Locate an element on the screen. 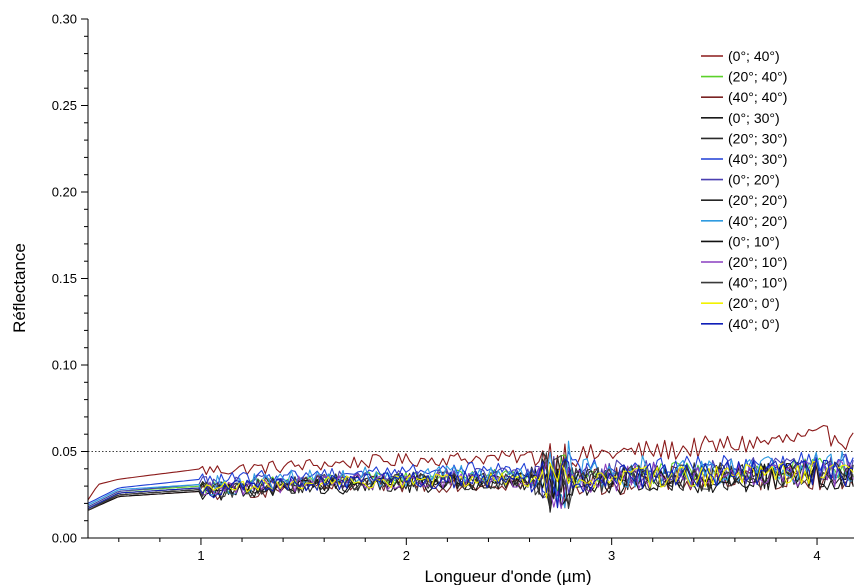  y-axis-ticks: 0.00 0.05 0.10 0.15 0.20 0.25 0.30 is located at coordinates (70, 279).